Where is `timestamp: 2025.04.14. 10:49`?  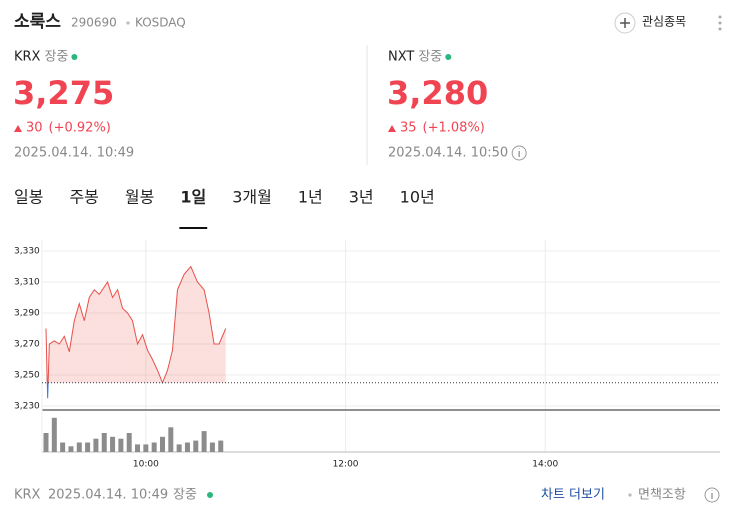
timestamp: 2025.04.14. 10:49 is located at coordinates (74, 153).